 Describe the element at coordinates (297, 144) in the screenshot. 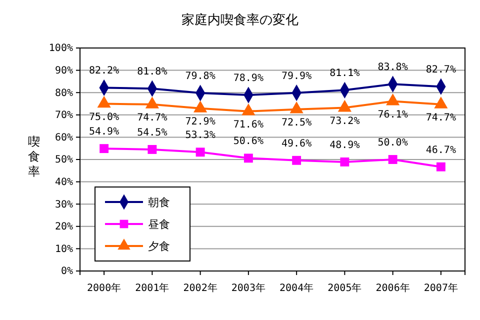

I see `data-label: 49.6%` at that location.